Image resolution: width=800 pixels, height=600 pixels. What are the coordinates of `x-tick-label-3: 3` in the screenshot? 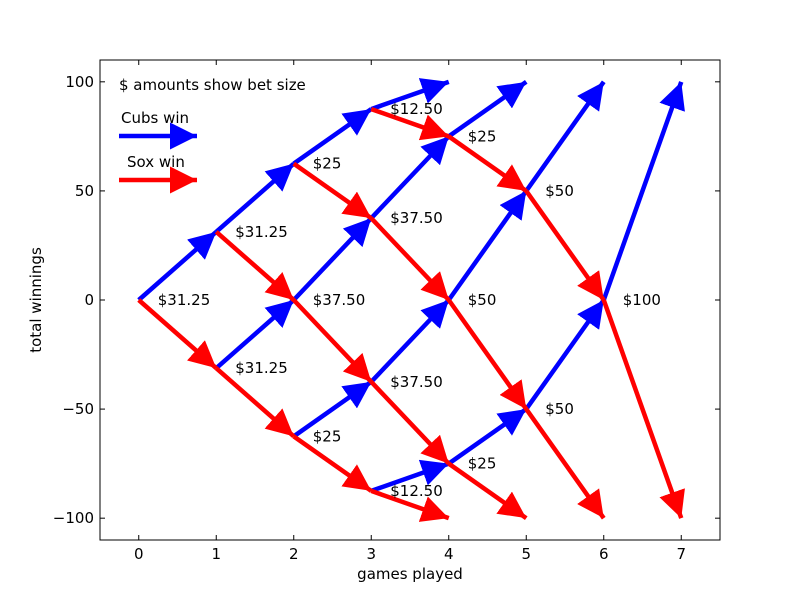 It's located at (371, 554).